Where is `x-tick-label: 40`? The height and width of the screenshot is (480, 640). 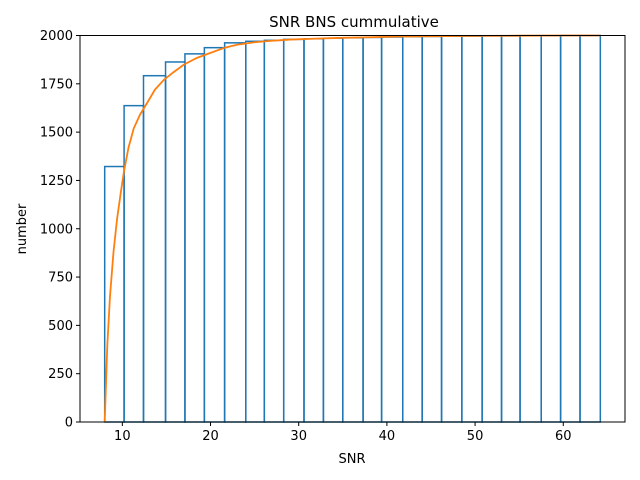 x-tick-label: 40 is located at coordinates (387, 436).